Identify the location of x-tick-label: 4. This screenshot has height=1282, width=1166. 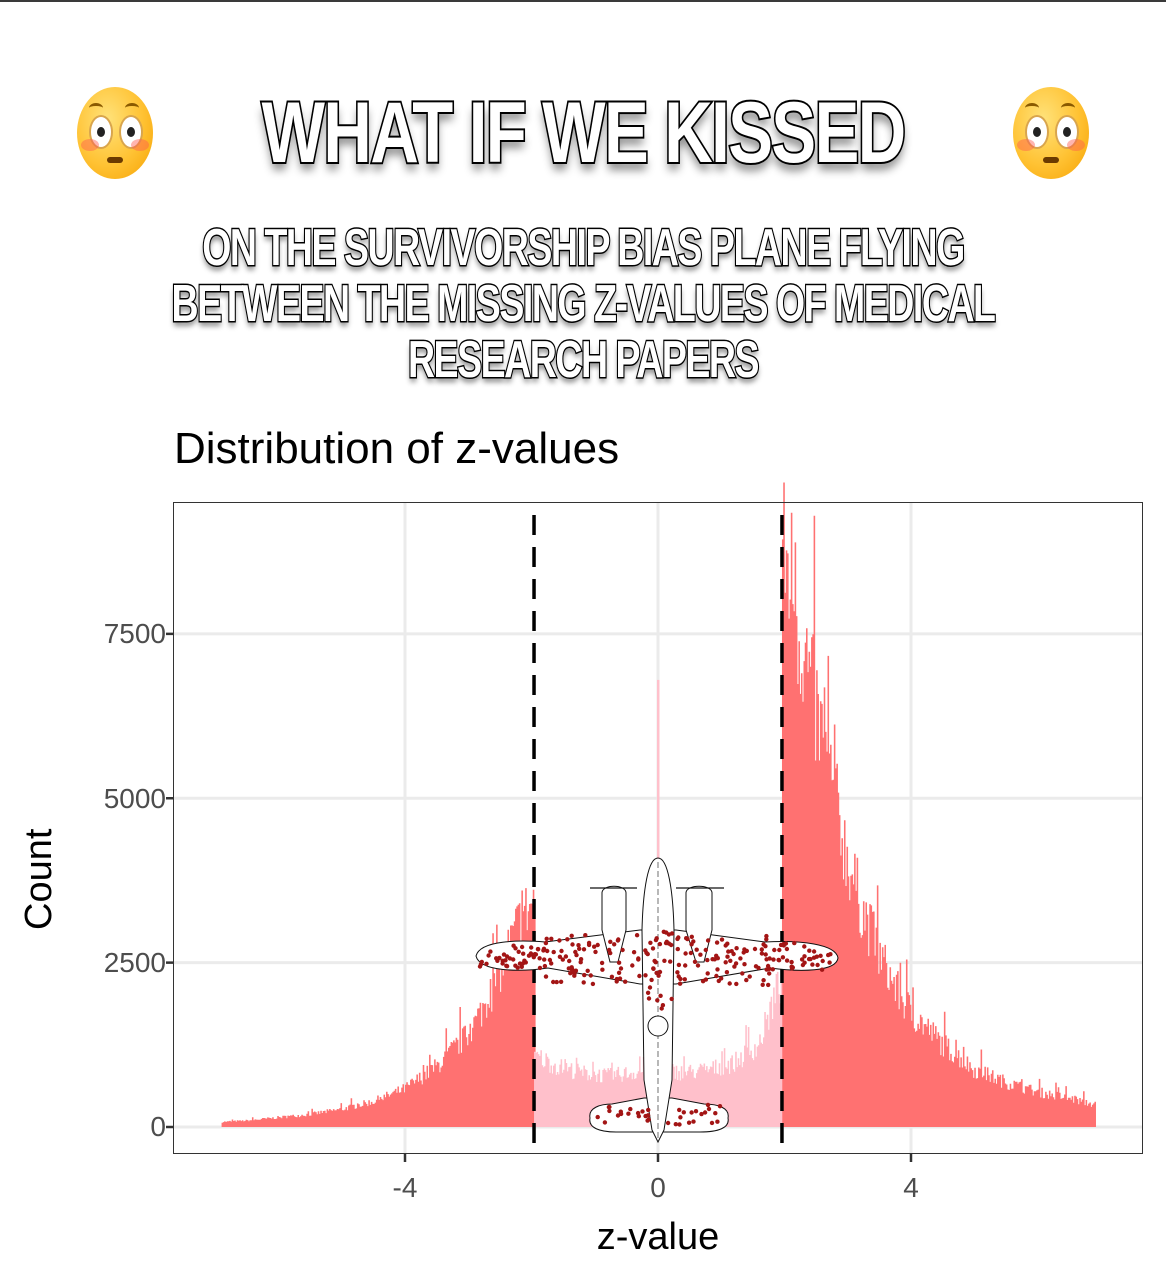
(911, 1187).